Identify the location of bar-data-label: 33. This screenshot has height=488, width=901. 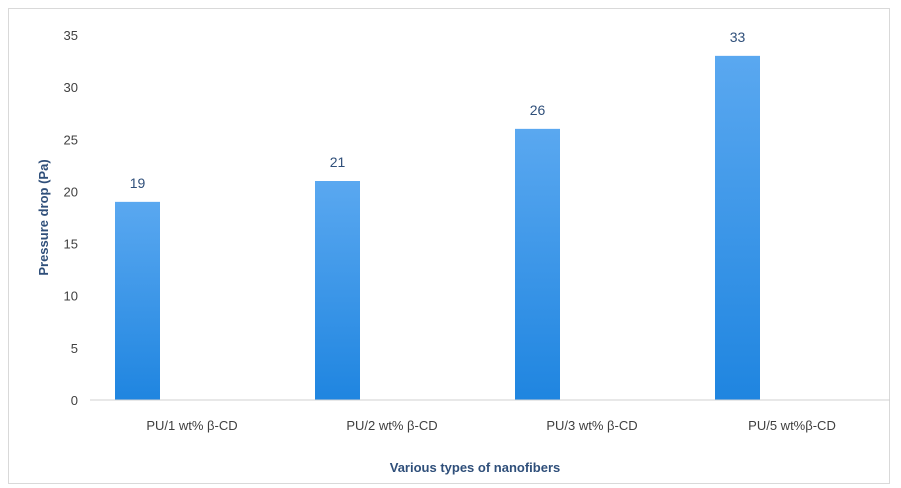
(738, 37).